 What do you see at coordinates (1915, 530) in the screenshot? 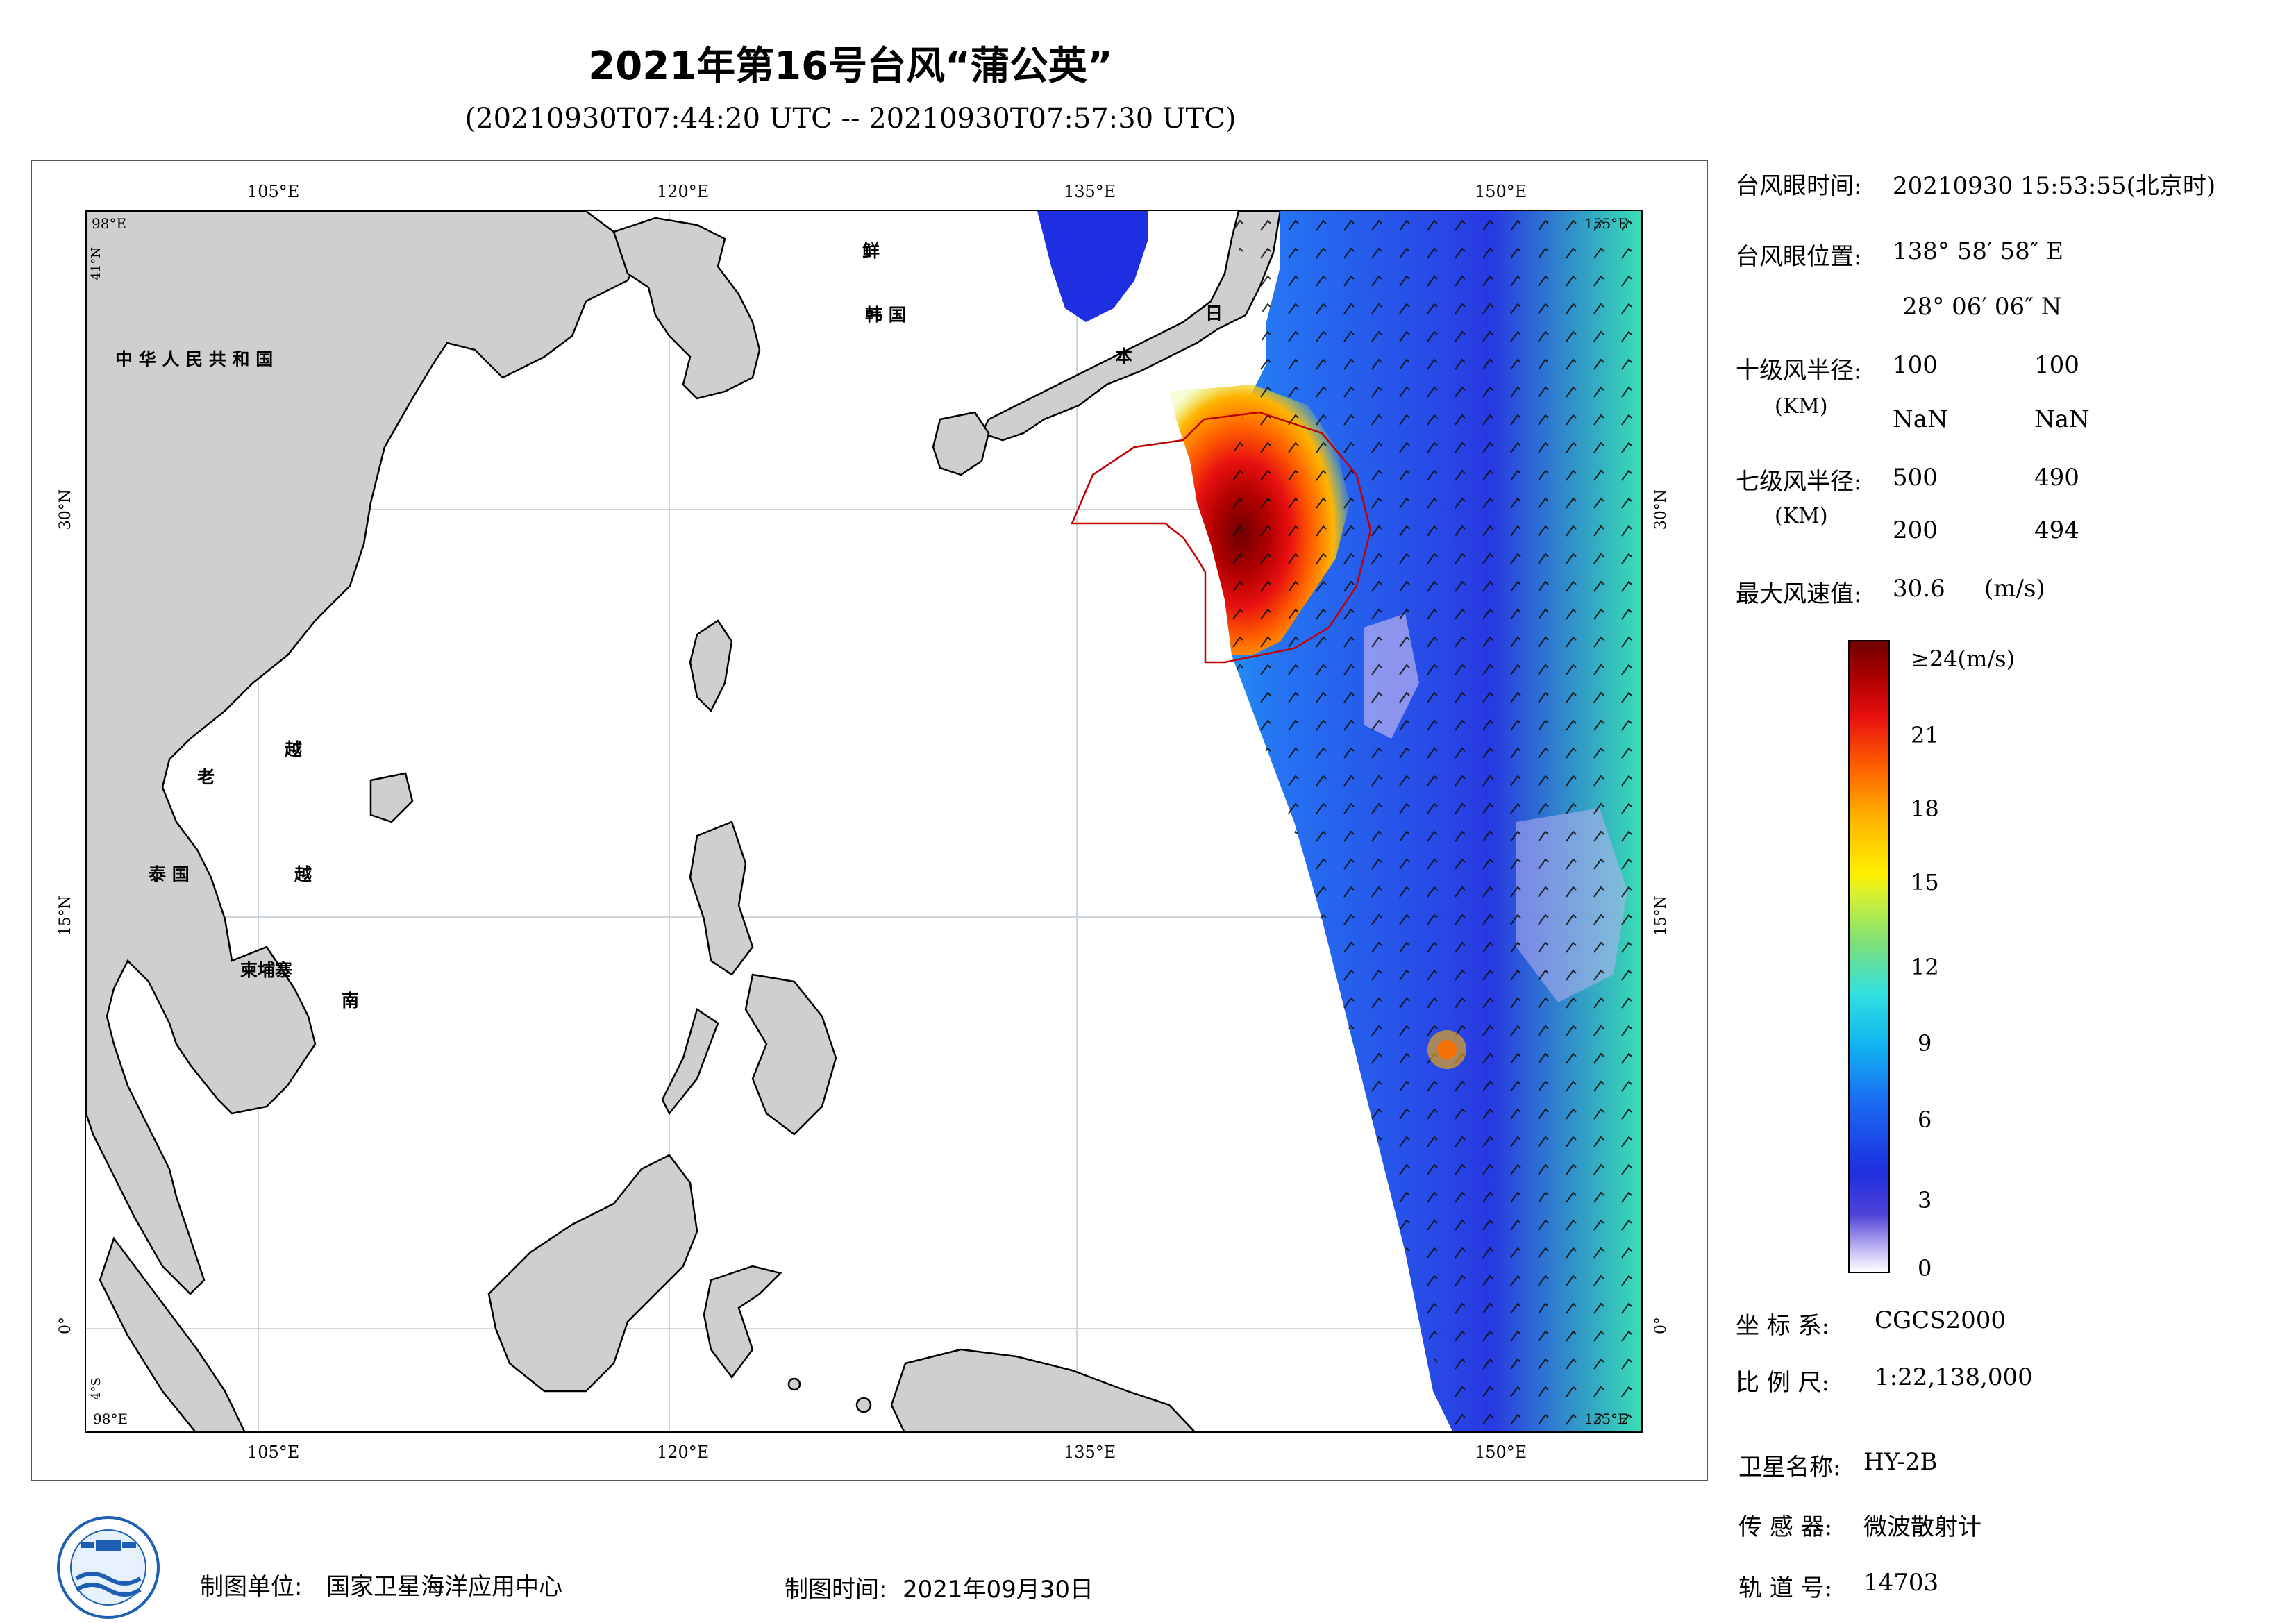
I see `r7-value-3: 200` at bounding box center [1915, 530].